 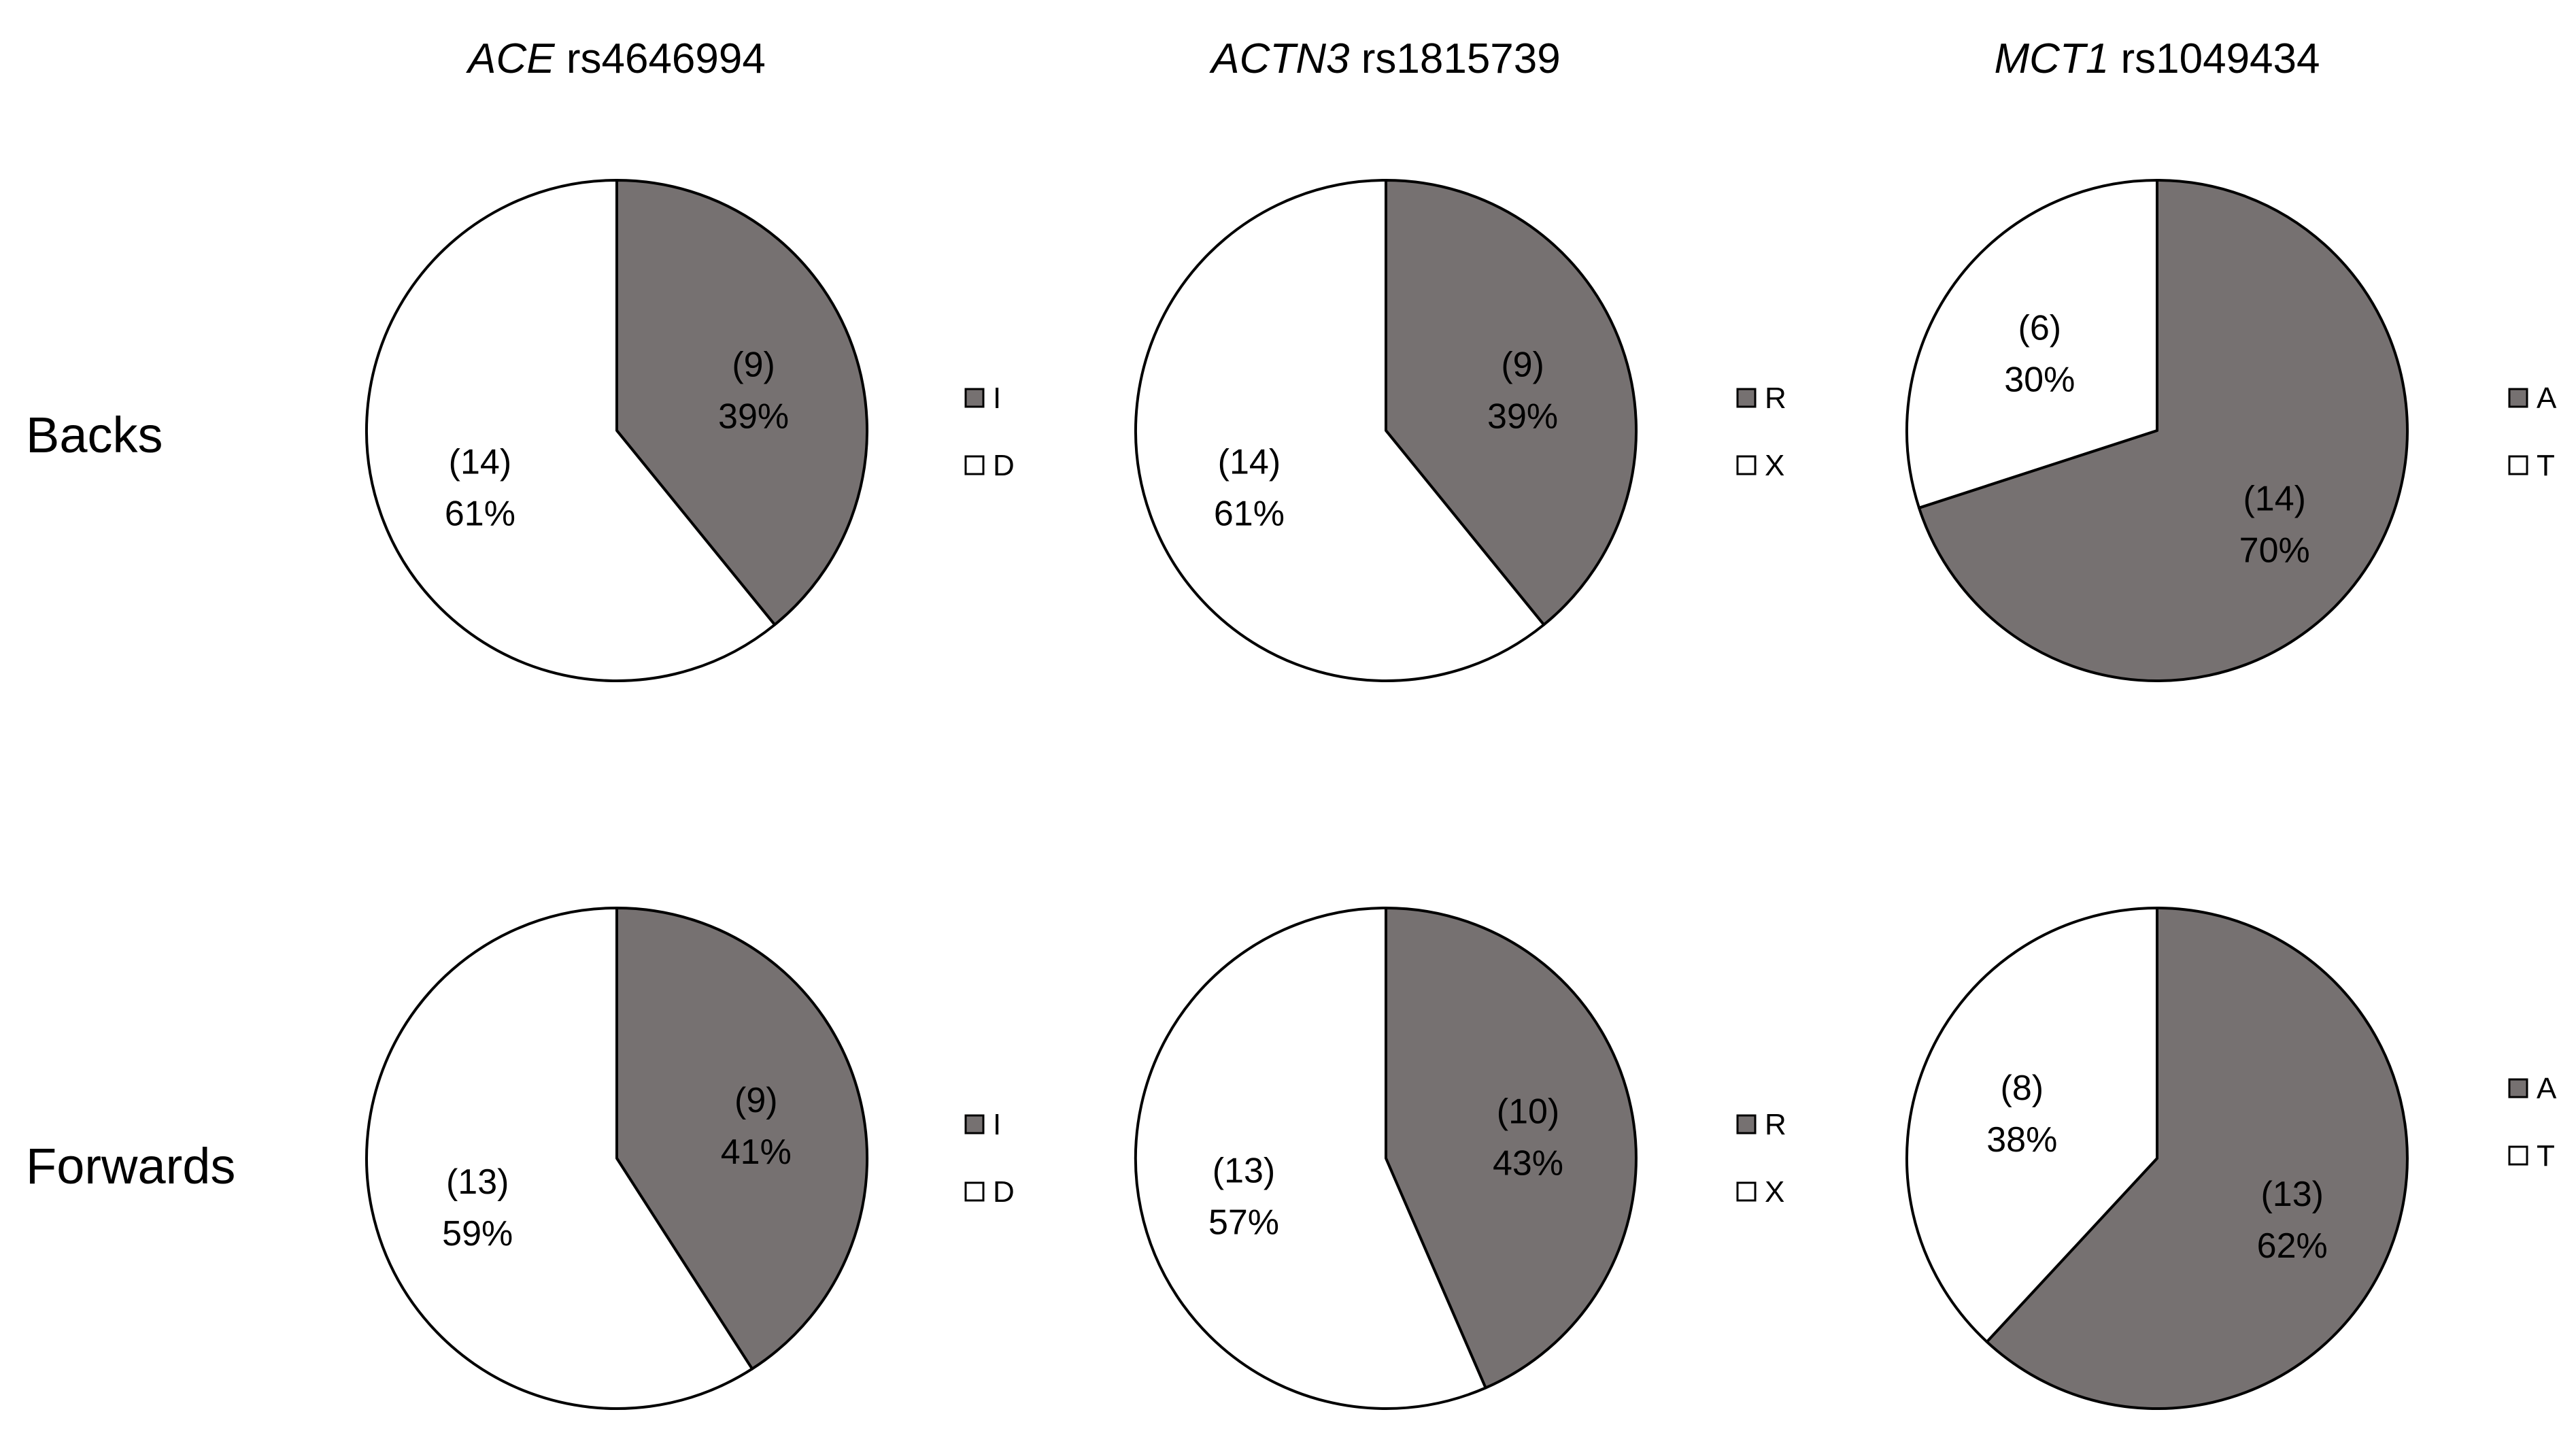 What do you see at coordinates (2532, 432) in the screenshot?
I see `legend-backs-mct1: A T` at bounding box center [2532, 432].